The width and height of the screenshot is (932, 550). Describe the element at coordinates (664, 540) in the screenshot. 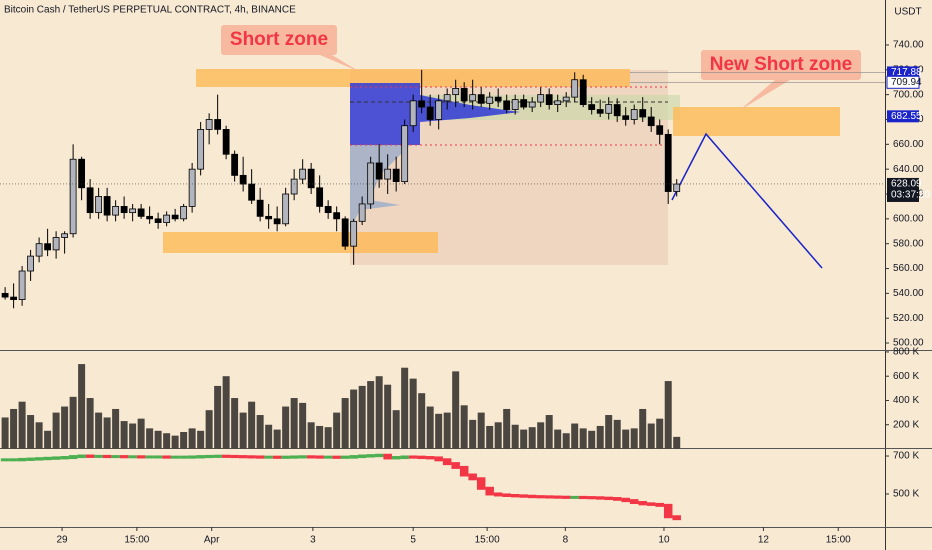

I see `x-tick-label: 10` at that location.